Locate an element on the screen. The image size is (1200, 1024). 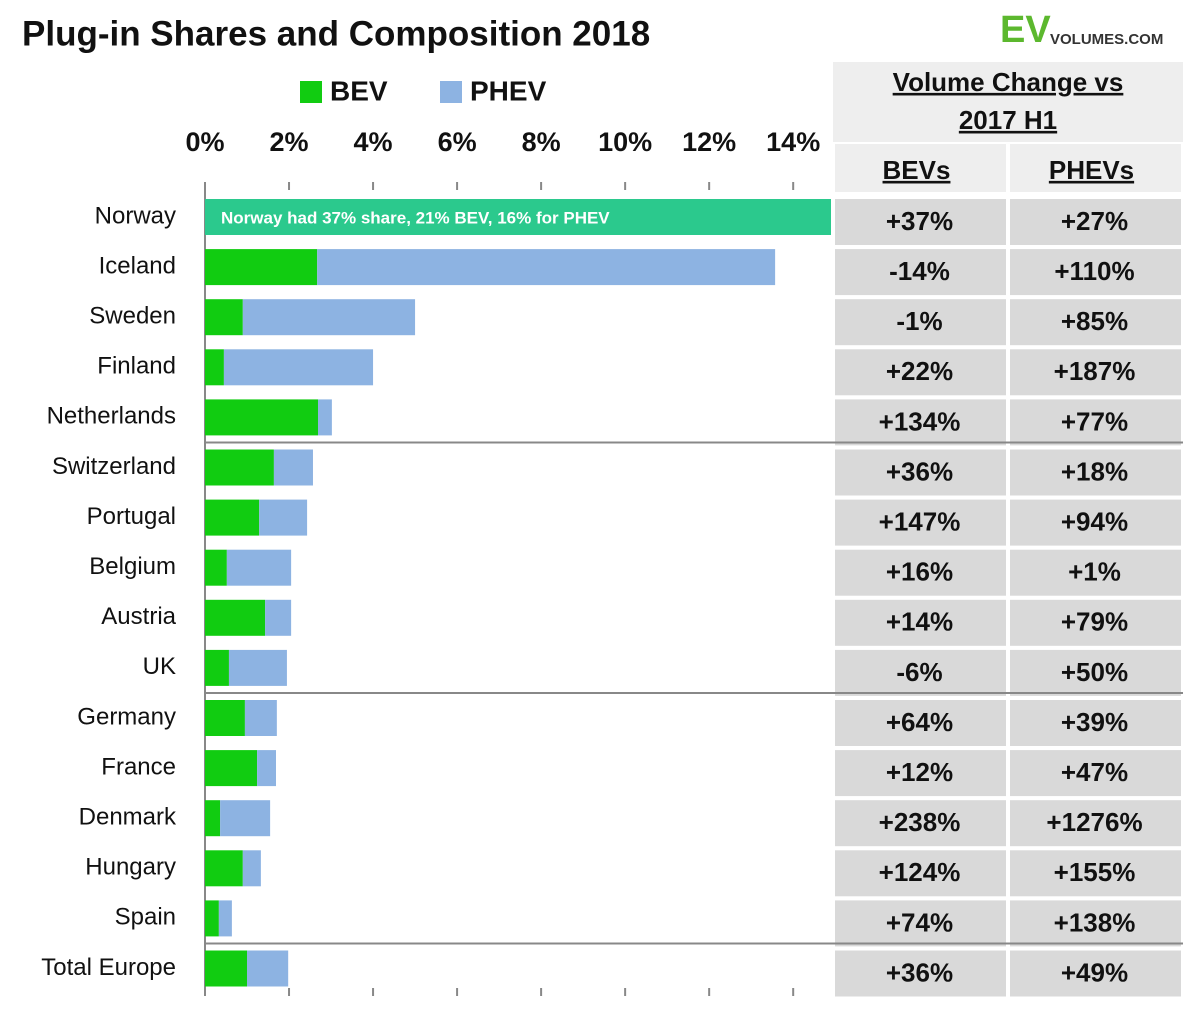
y-tick-label: Norway is located at coordinates (135, 215).